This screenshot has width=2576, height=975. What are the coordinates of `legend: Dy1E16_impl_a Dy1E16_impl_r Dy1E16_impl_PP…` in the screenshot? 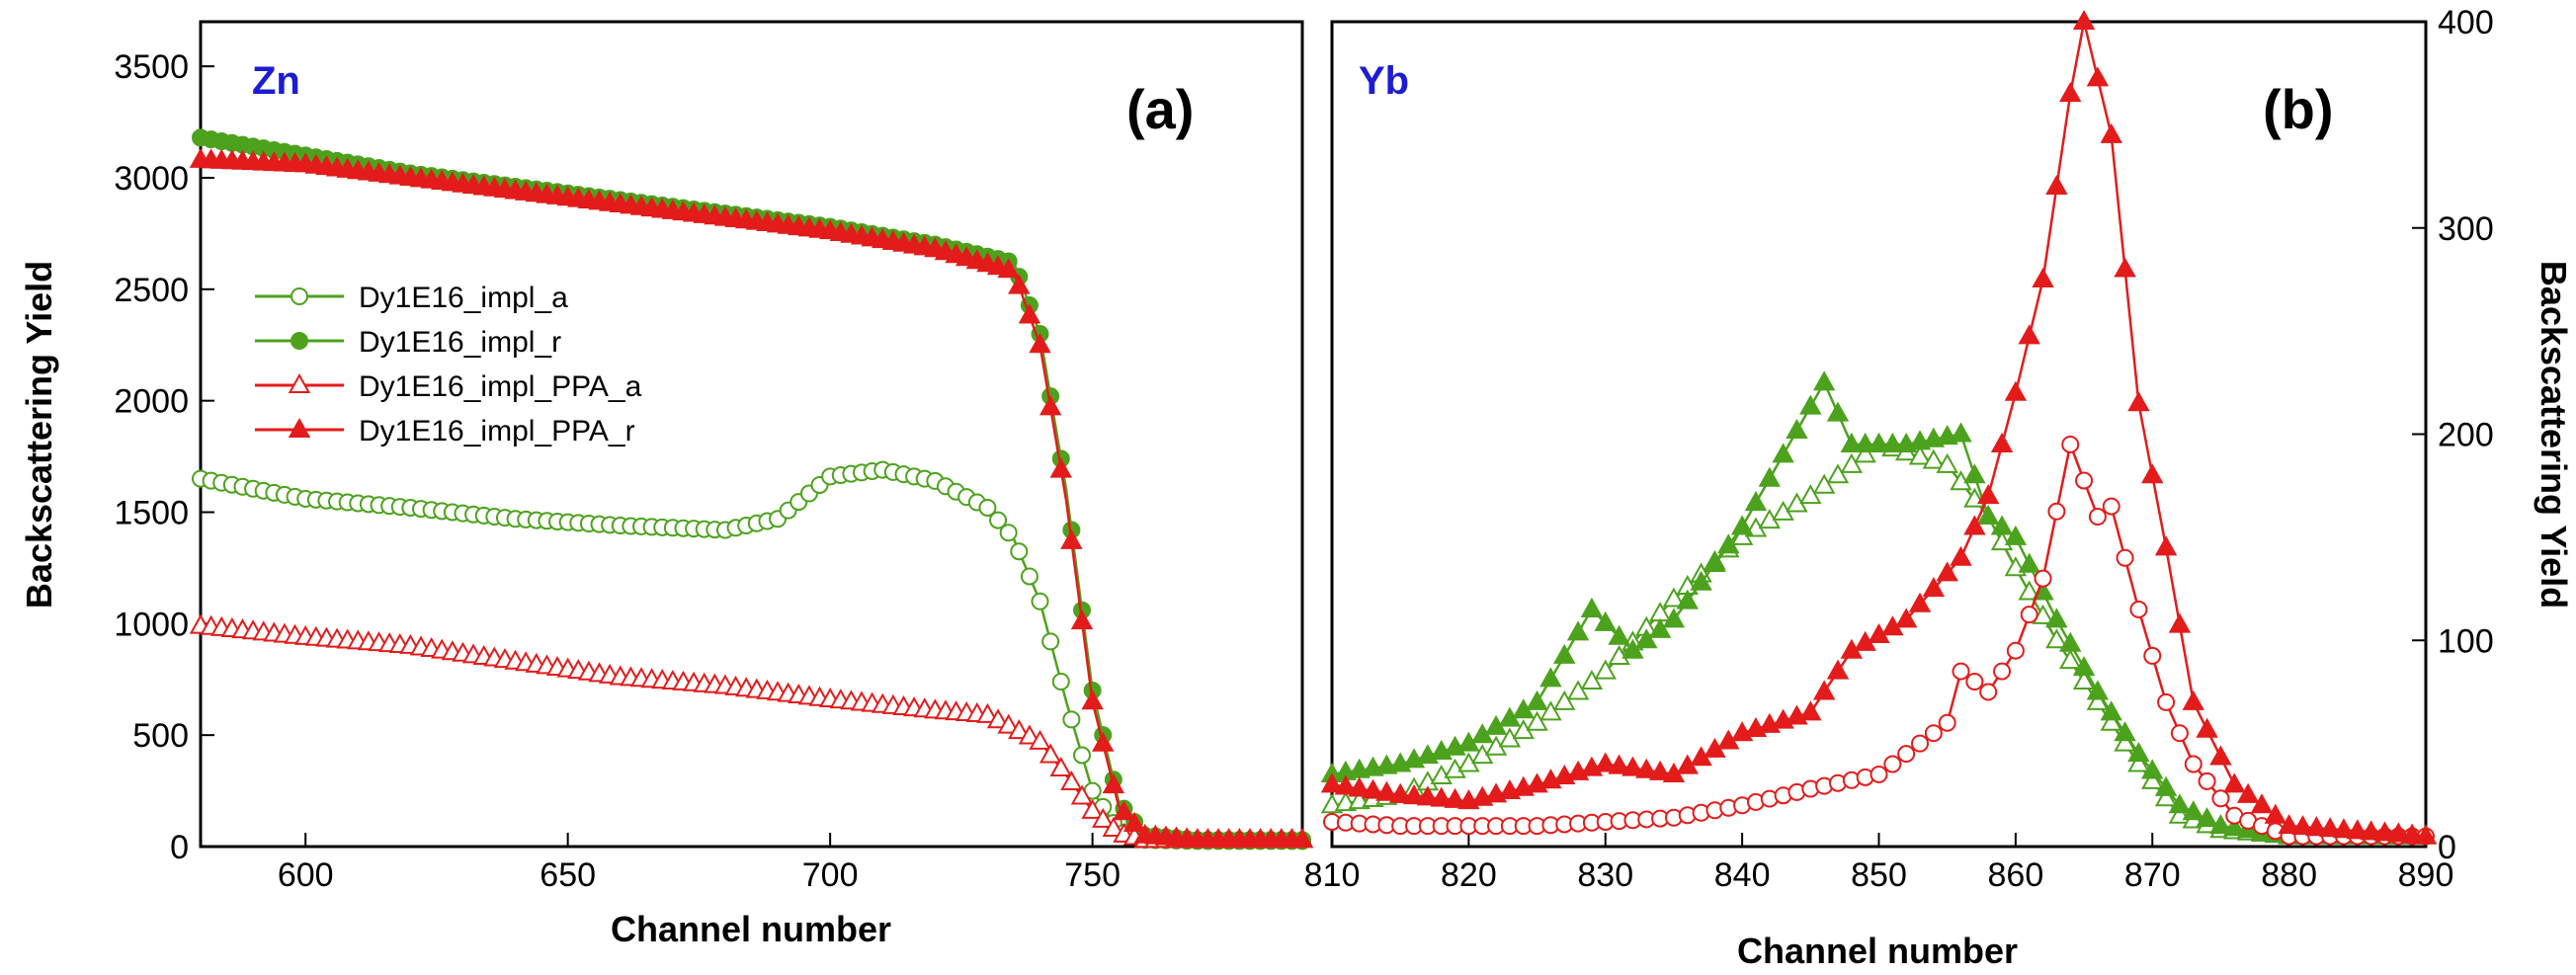 It's located at (448, 364).